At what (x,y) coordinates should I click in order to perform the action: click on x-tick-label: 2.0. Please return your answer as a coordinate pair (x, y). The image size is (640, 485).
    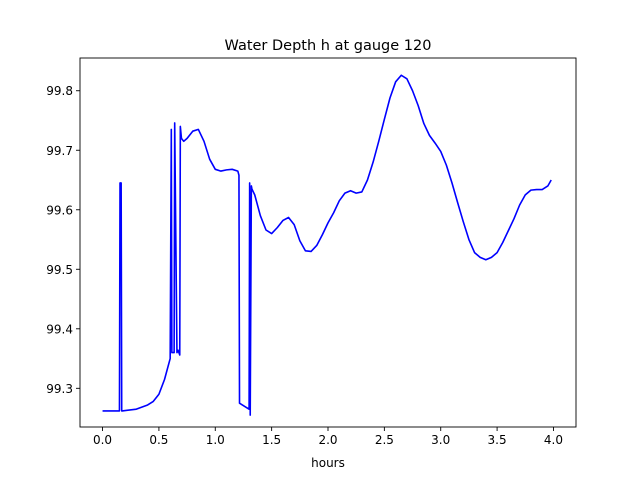
    Looking at the image, I should click on (327, 440).